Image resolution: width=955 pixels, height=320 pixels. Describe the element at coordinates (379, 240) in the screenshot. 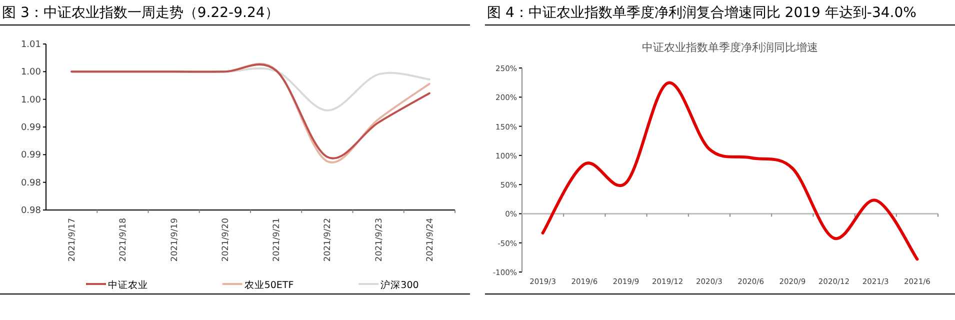

I see `x-tick-label: 2021/9/23` at that location.